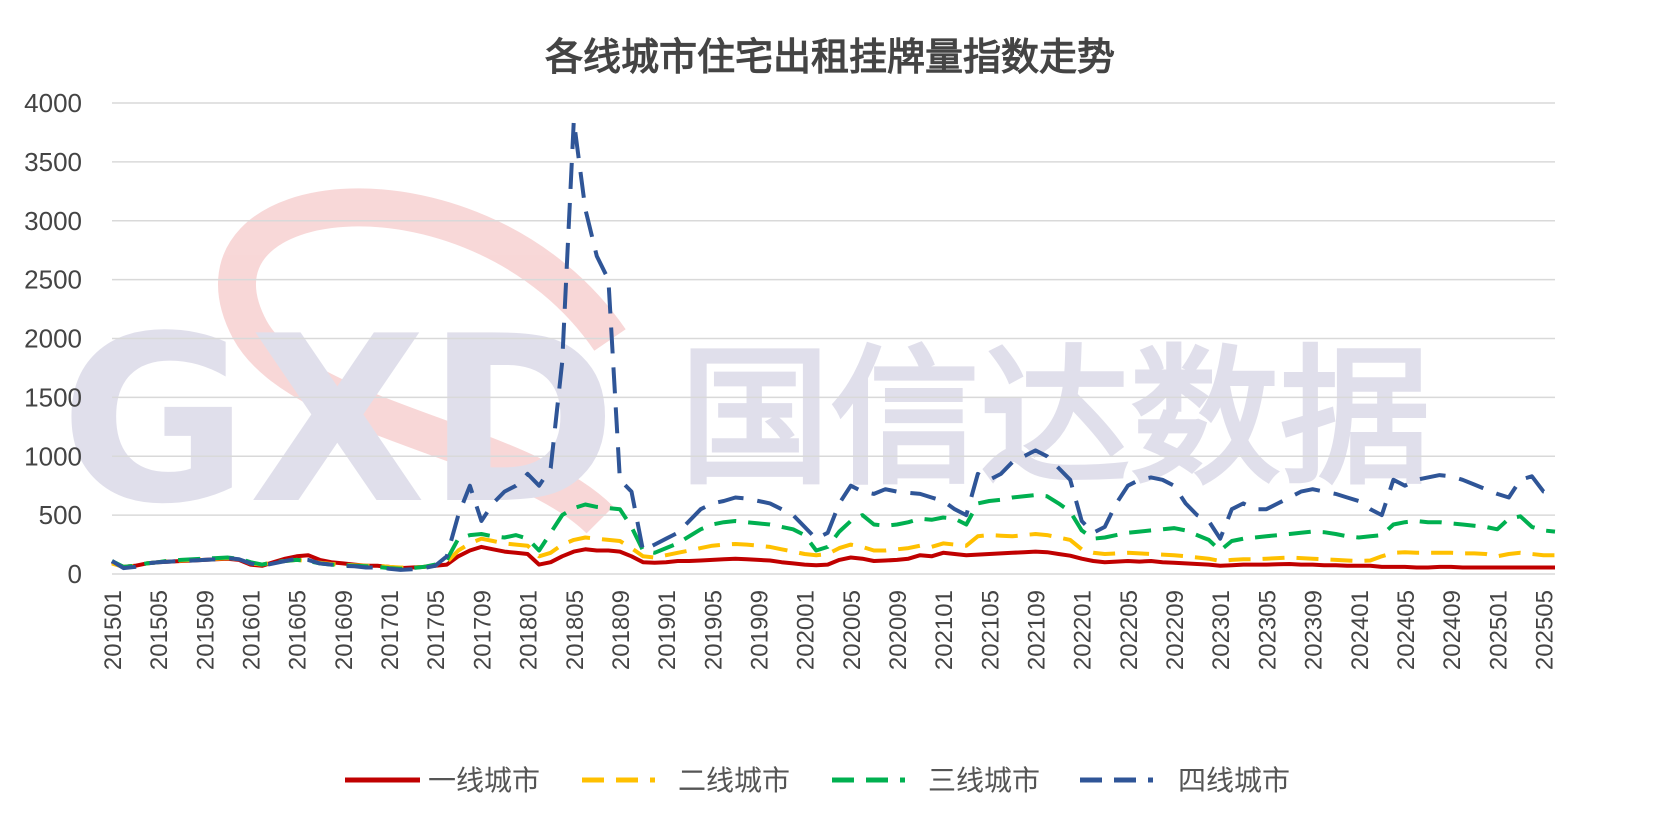 The image size is (1660, 828). I want to click on x-tick-label: 201801, so click(529, 630).